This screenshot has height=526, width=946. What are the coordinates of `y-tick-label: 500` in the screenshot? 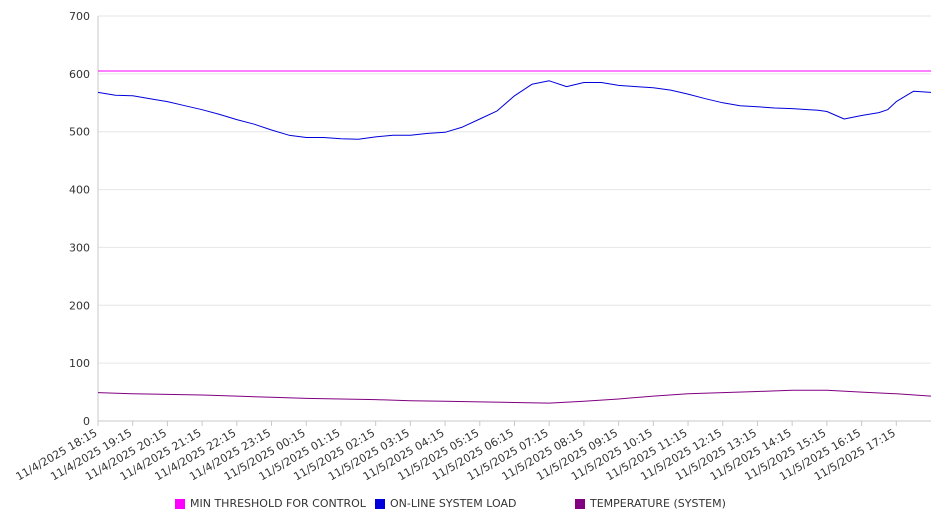 It's located at (79, 132).